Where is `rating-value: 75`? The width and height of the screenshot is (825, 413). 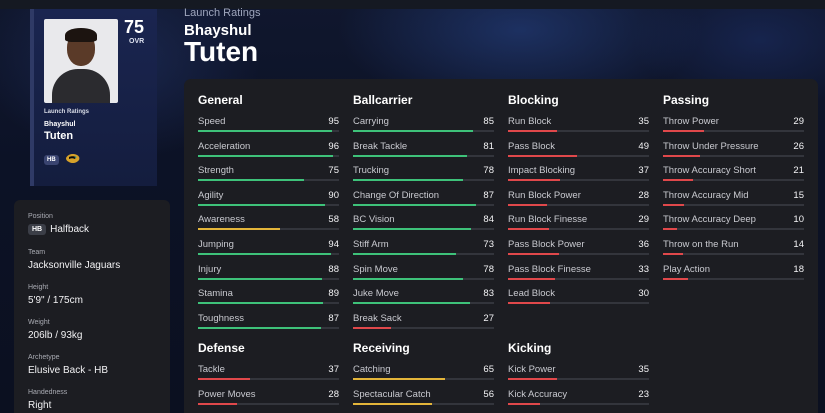 rating-value: 75 is located at coordinates (333, 171).